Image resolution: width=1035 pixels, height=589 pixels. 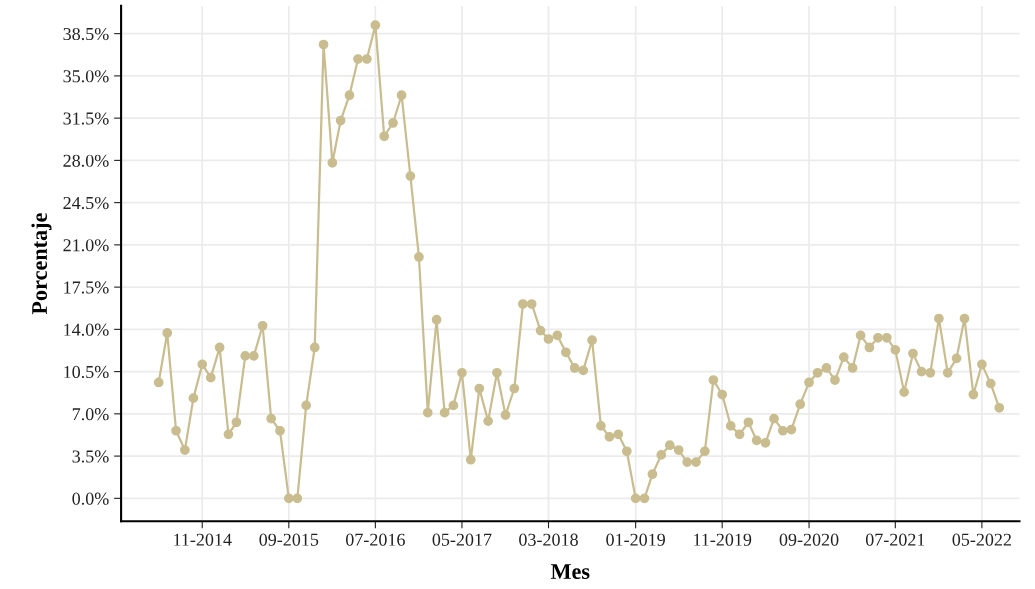 I want to click on y-tick-label: 7.0%, so click(x=90, y=414).